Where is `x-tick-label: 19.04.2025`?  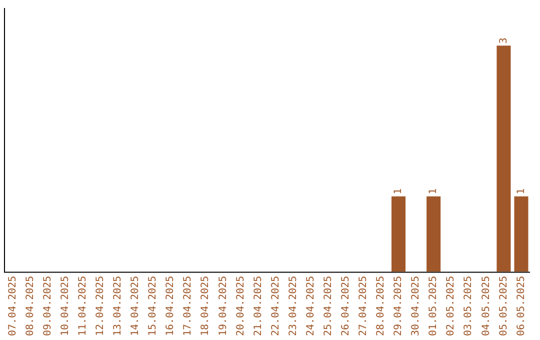 x-tick-label: 19.04.2025 is located at coordinates (223, 306).